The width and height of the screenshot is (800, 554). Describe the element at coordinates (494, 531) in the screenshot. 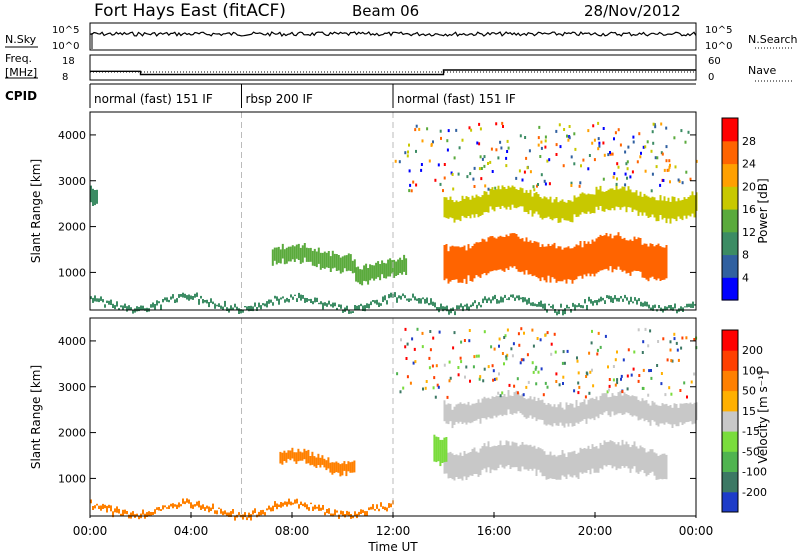

I see `x-tick-label: 16:00` at that location.